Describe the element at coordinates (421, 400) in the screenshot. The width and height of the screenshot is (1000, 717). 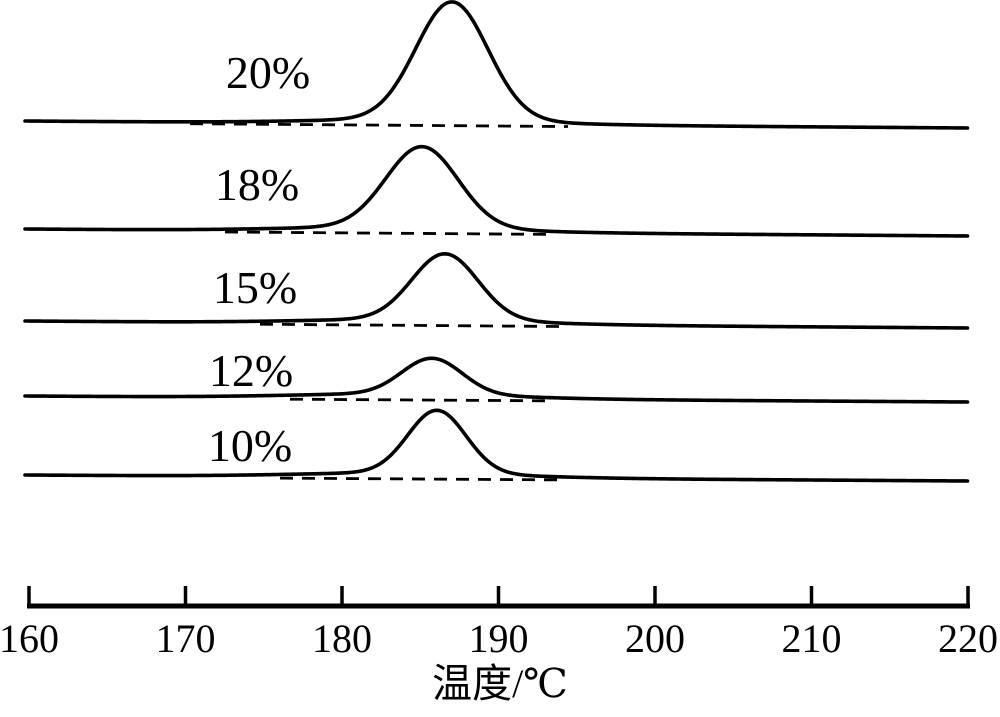
I see `baseline-dash-12%` at that location.